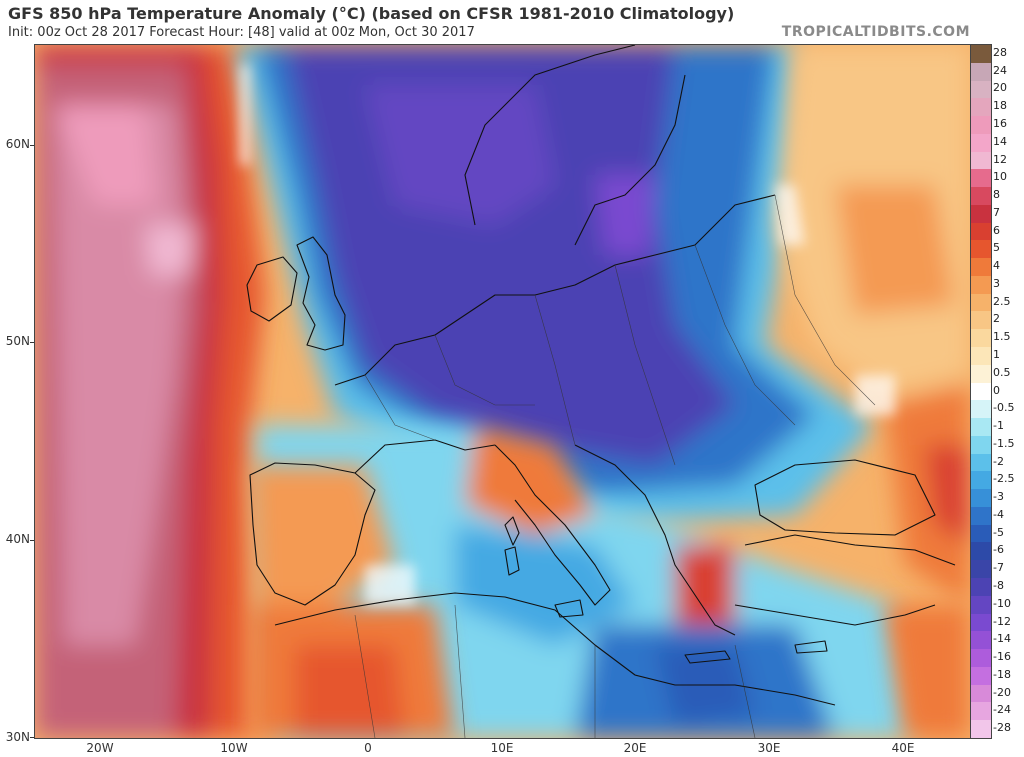  Describe the element at coordinates (1002, 372) in the screenshot. I see `color-scale-label: 0.5` at that location.